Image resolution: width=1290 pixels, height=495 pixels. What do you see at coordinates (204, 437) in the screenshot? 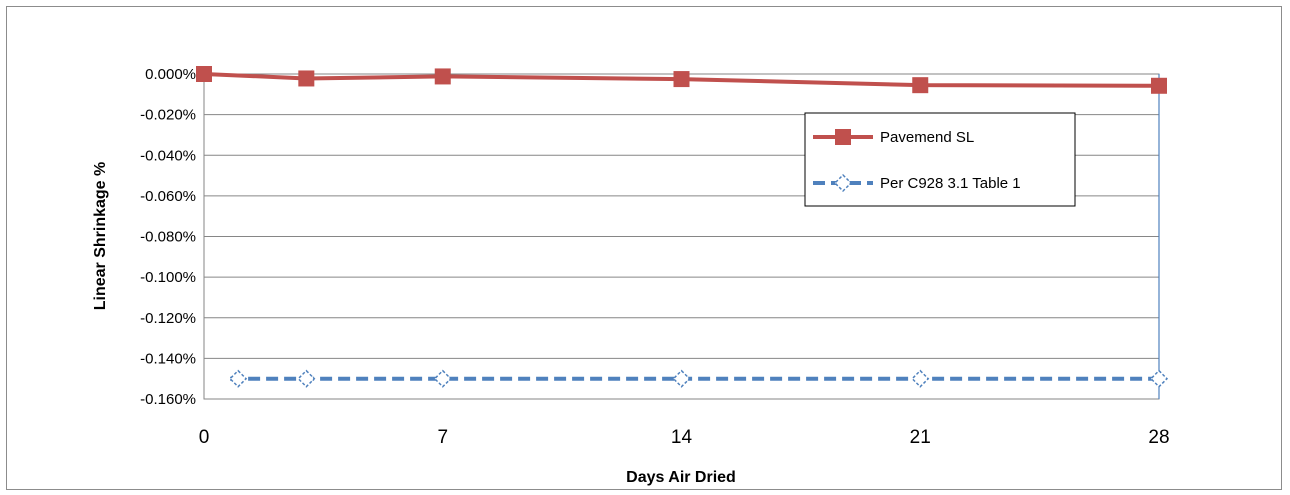
I see `x-tick-label: 0` at bounding box center [204, 437].